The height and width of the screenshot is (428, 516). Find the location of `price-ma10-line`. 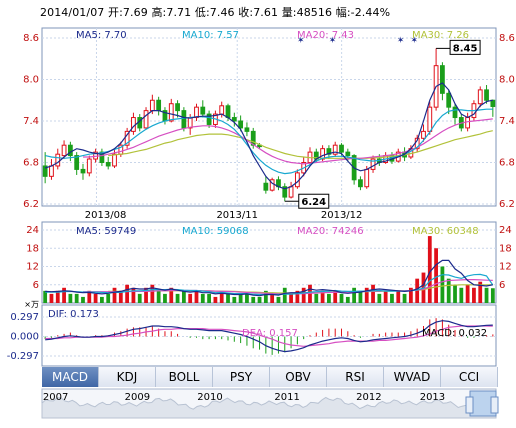

price-ma10-line is located at coordinates (269, 141).